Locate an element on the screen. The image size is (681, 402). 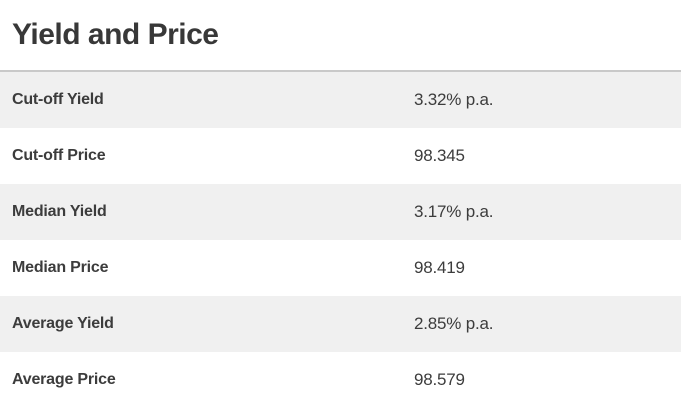
row-label: Cut-off Yield is located at coordinates (58, 99).